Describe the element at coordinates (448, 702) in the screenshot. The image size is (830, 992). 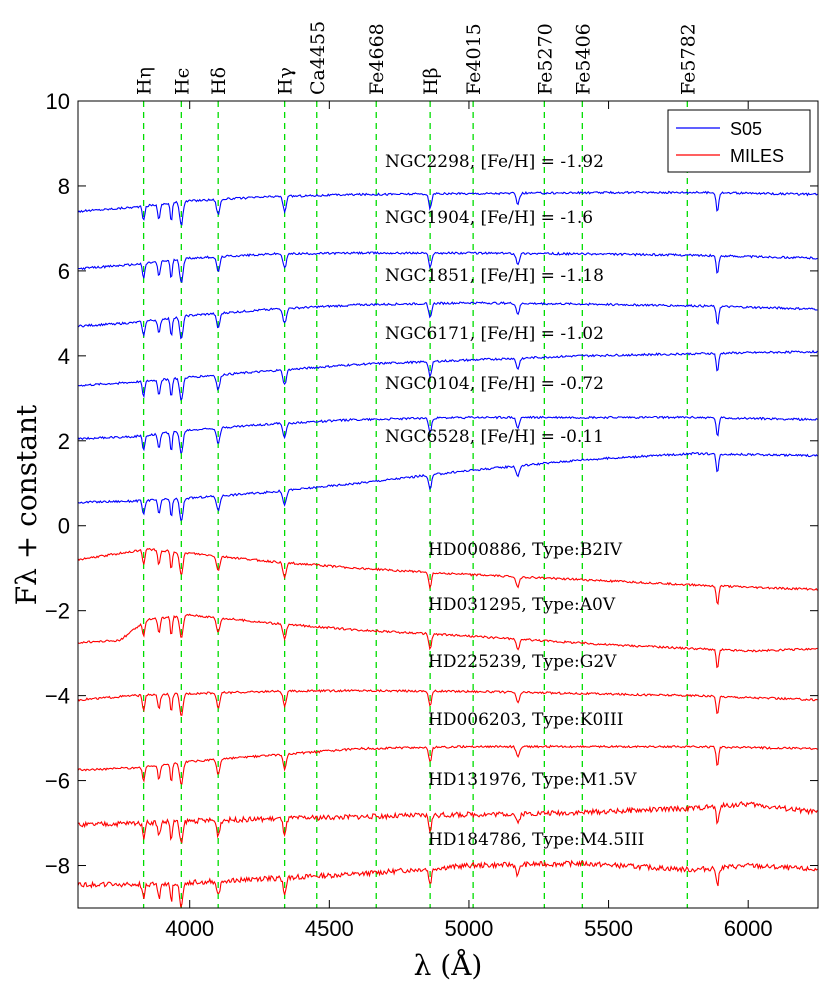
I see `series-HD225239` at that location.